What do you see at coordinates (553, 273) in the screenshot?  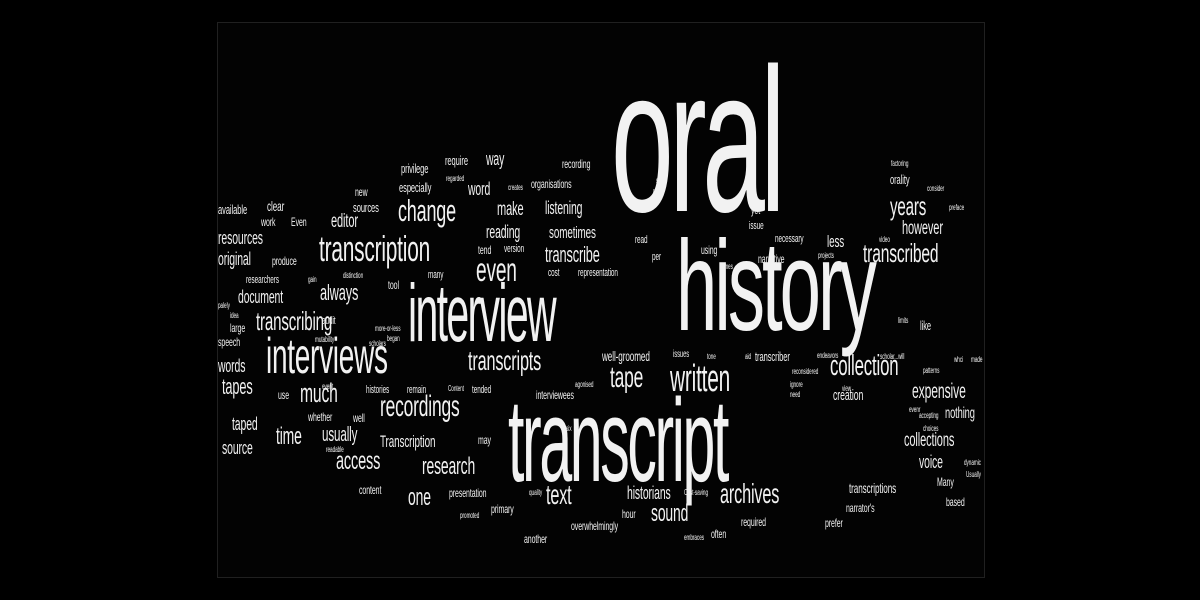 I see `word: cost` at bounding box center [553, 273].